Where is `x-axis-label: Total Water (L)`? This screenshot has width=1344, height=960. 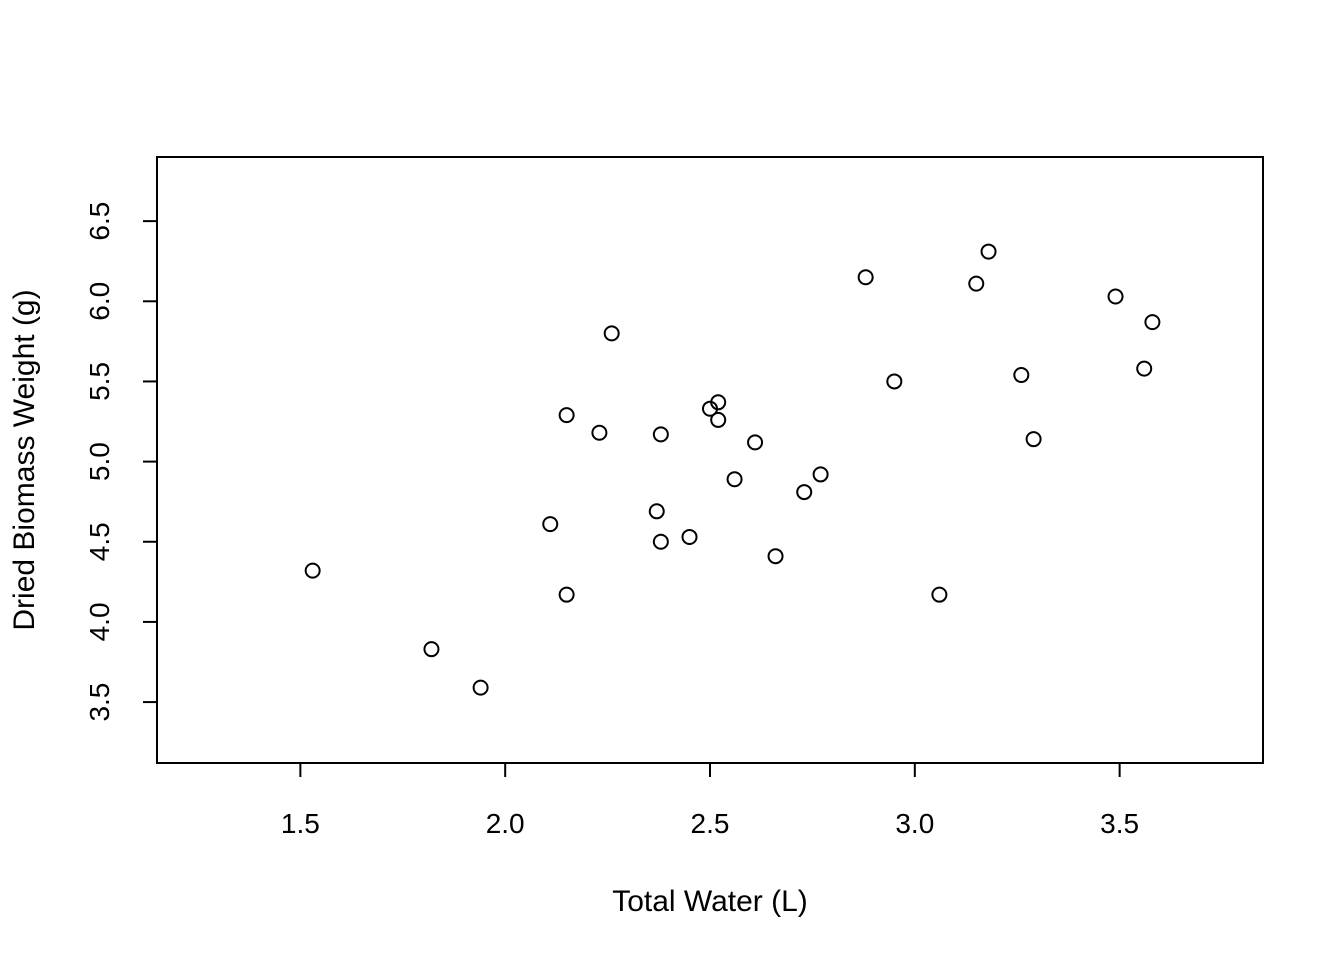
x-axis-label: Total Water (L) is located at coordinates (710, 901).